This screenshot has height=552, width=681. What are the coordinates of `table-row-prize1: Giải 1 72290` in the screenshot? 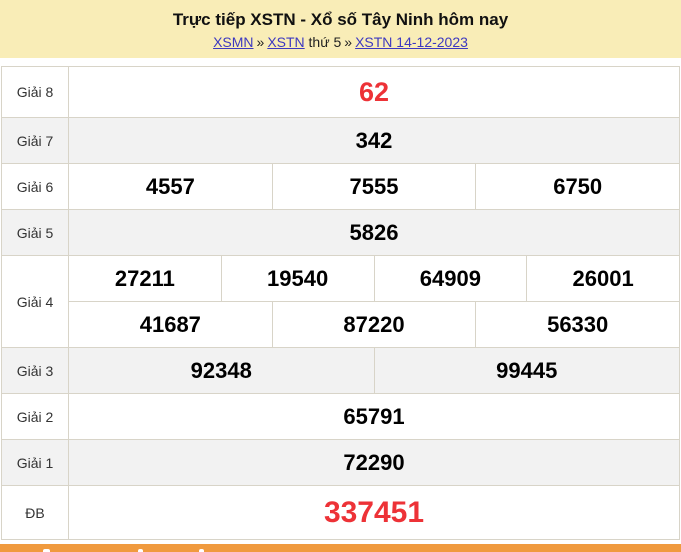 It's located at (340, 462).